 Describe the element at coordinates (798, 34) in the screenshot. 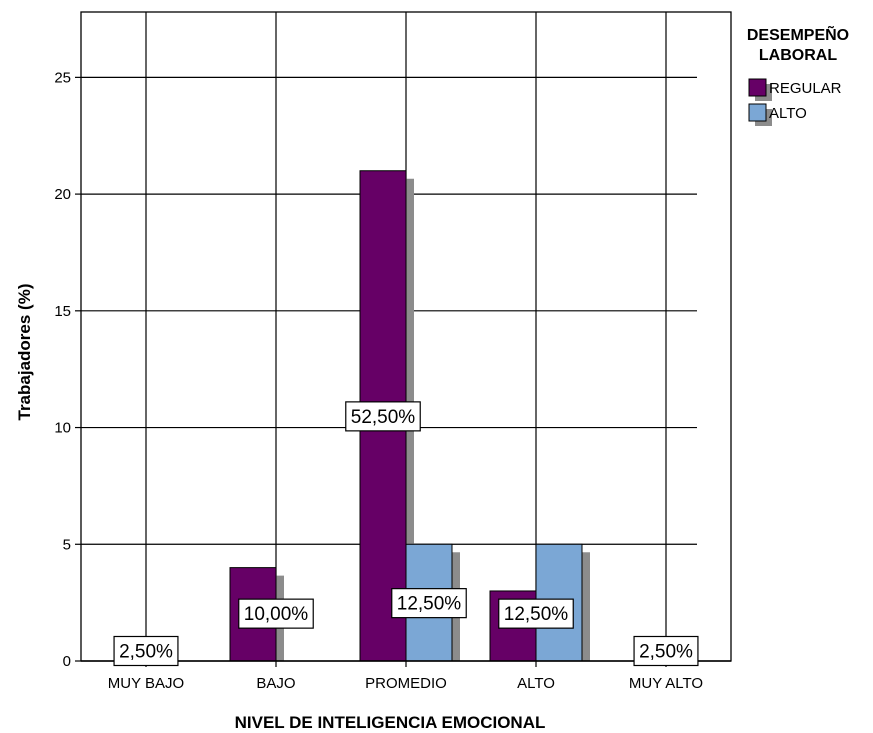

I see `legend-title-line-1: DESEMPEÑO` at that location.